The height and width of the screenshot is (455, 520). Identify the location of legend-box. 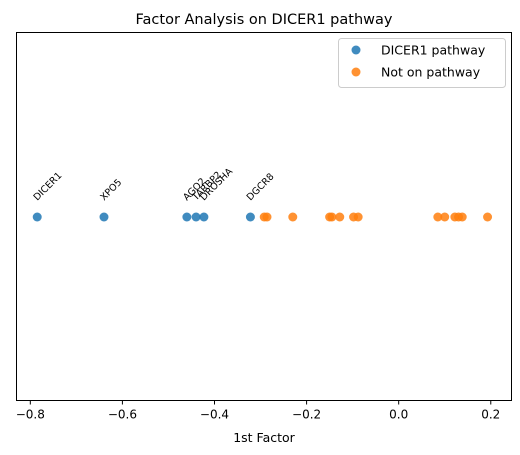
(422, 63).